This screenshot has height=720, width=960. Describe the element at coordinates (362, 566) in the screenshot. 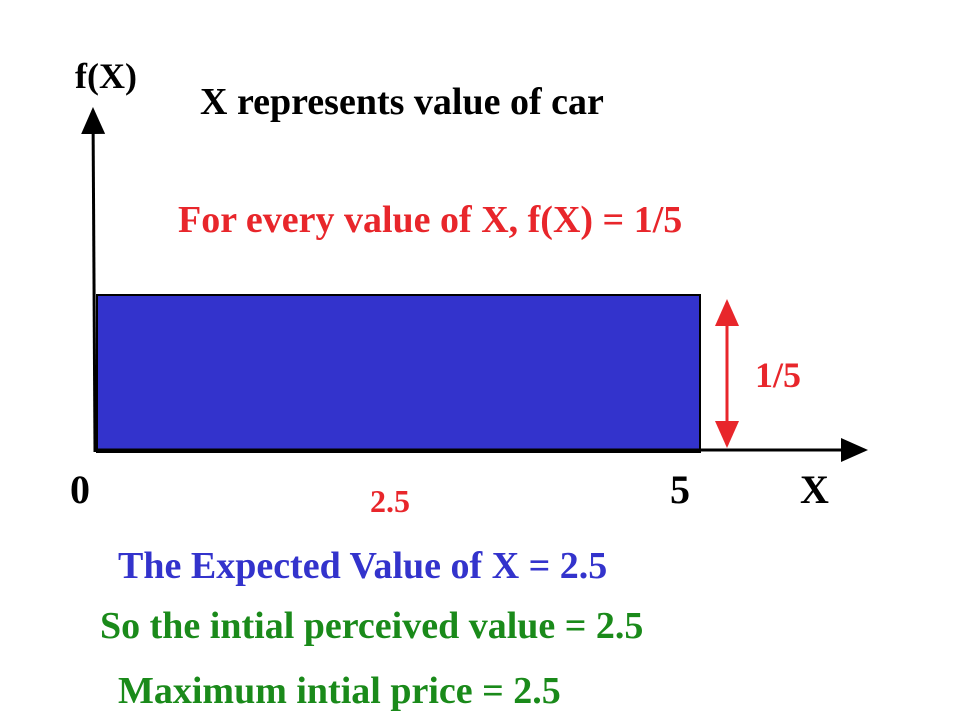

I see `expected-value: The Expected Value of X = 2.5` at that location.